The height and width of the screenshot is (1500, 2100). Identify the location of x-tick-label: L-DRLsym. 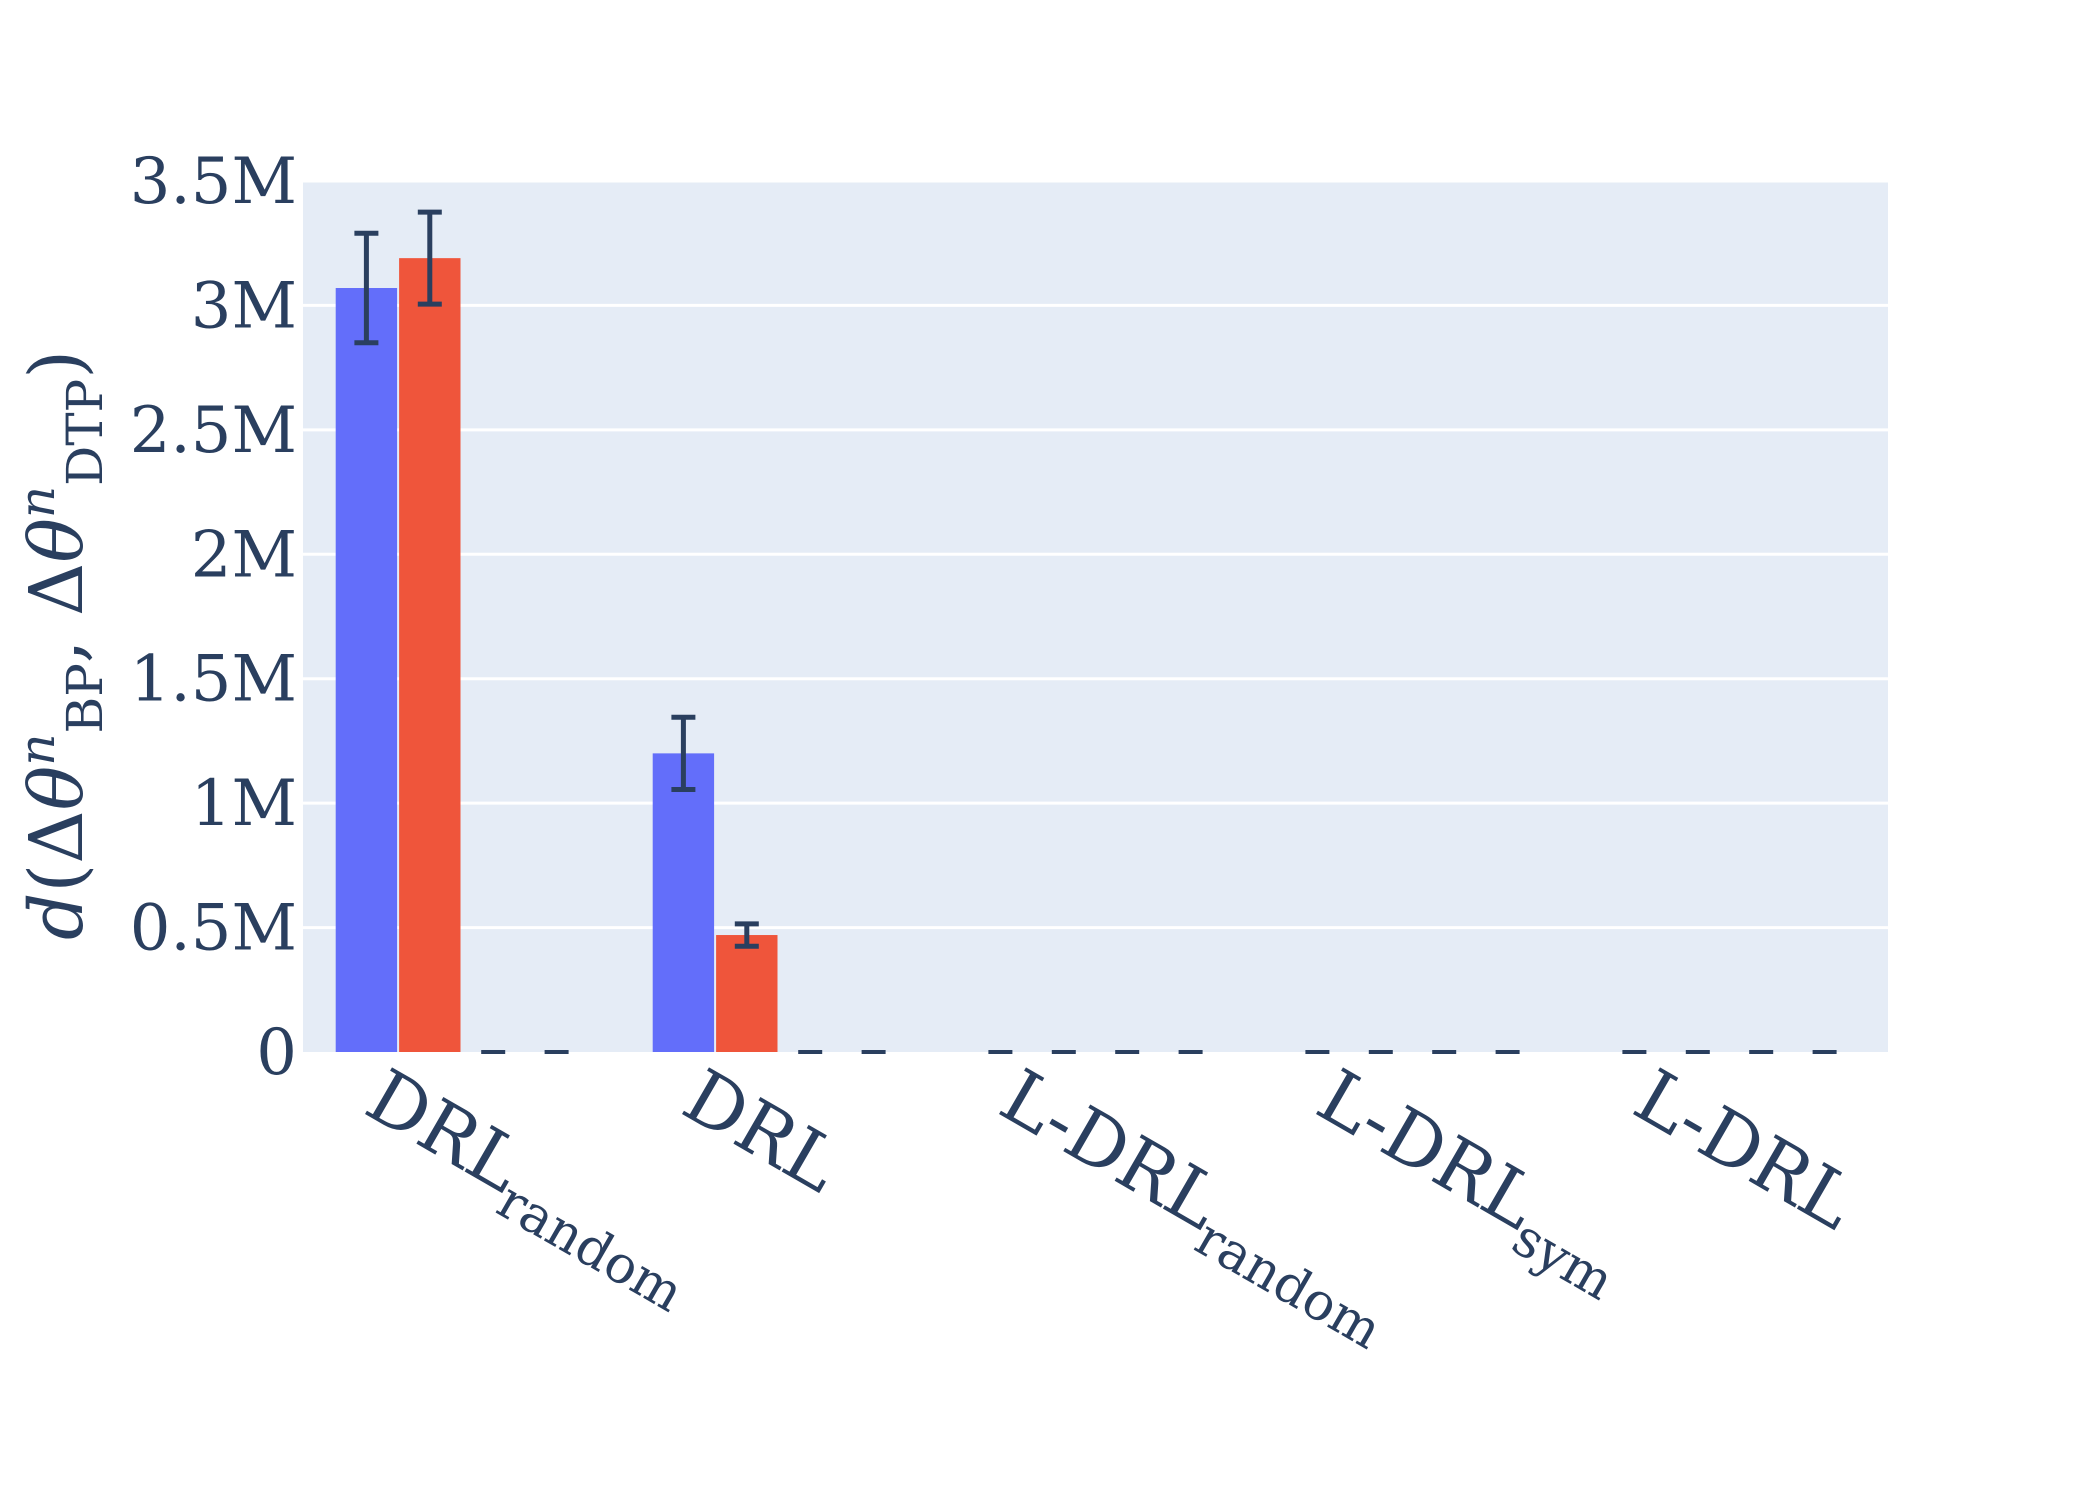
(1470, 1182).